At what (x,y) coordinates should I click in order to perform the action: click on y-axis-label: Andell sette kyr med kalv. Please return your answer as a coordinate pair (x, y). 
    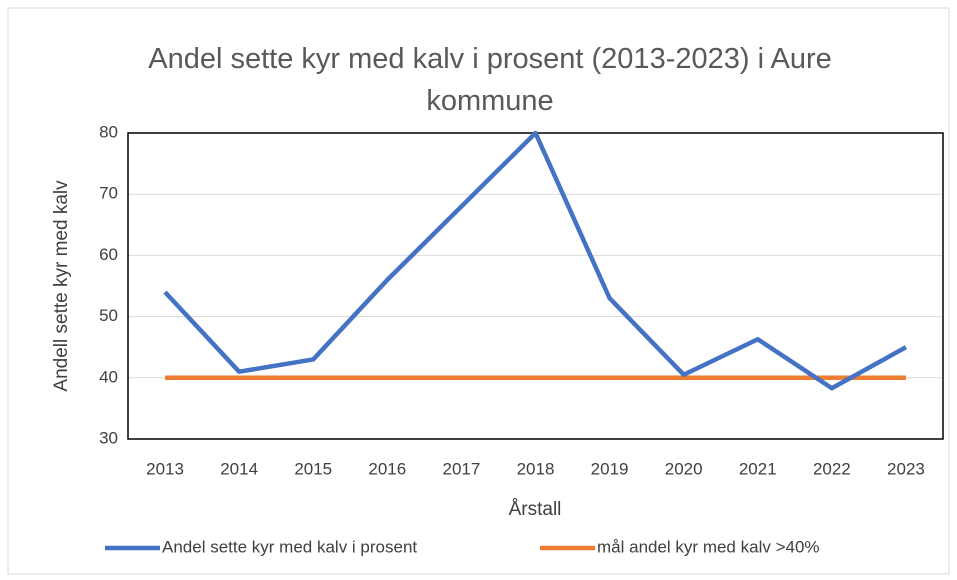
    Looking at the image, I should click on (61, 286).